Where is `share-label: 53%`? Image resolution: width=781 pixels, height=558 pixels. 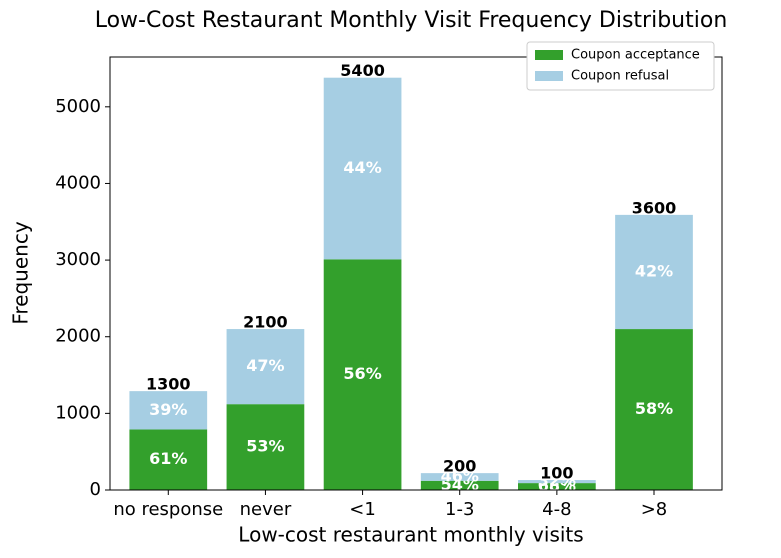
share-label: 53% is located at coordinates (265, 446).